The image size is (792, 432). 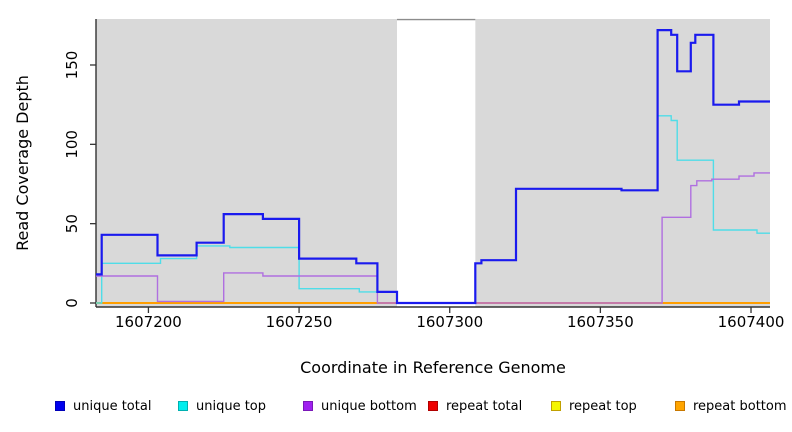 What do you see at coordinates (436, 163) in the screenshot?
I see `gap-region` at bounding box center [436, 163].